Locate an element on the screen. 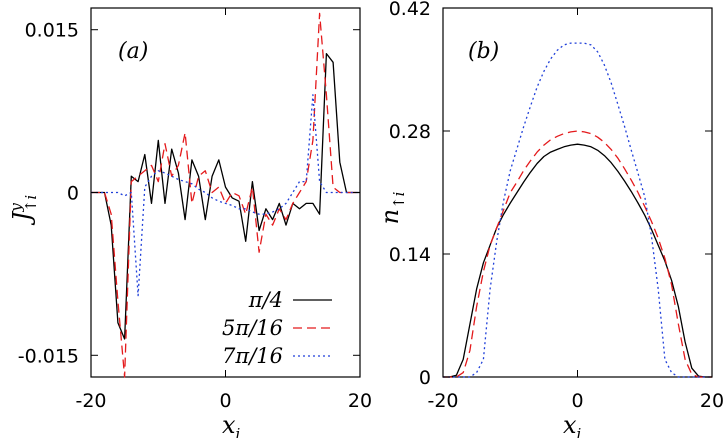 This screenshot has width=728, height=438. panel-a-y-axis-label: Jy↑i is located at coordinates (23, 211).